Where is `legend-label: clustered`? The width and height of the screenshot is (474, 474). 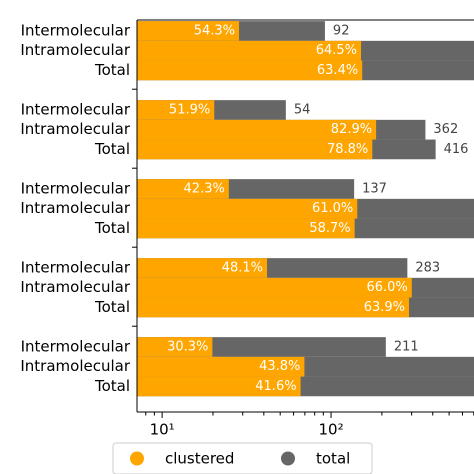 legend-label: clustered is located at coordinates (199, 459).